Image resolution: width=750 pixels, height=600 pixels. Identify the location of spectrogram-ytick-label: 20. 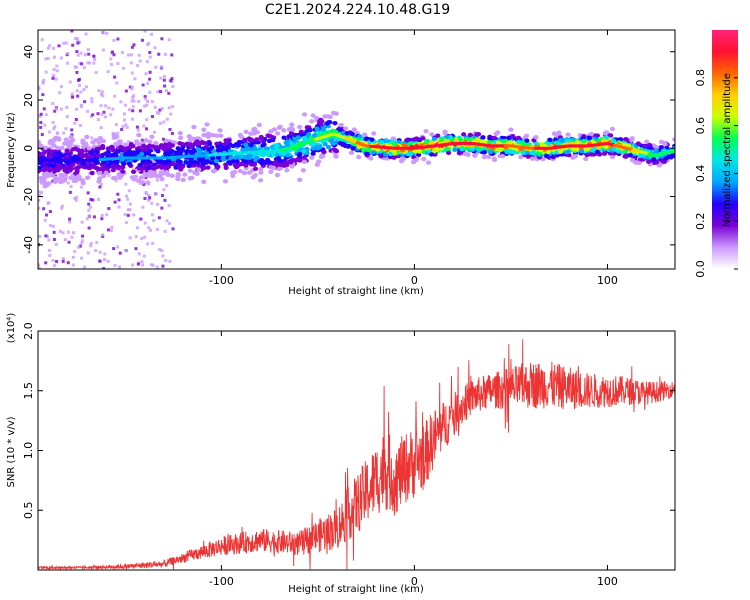
(28, 100).